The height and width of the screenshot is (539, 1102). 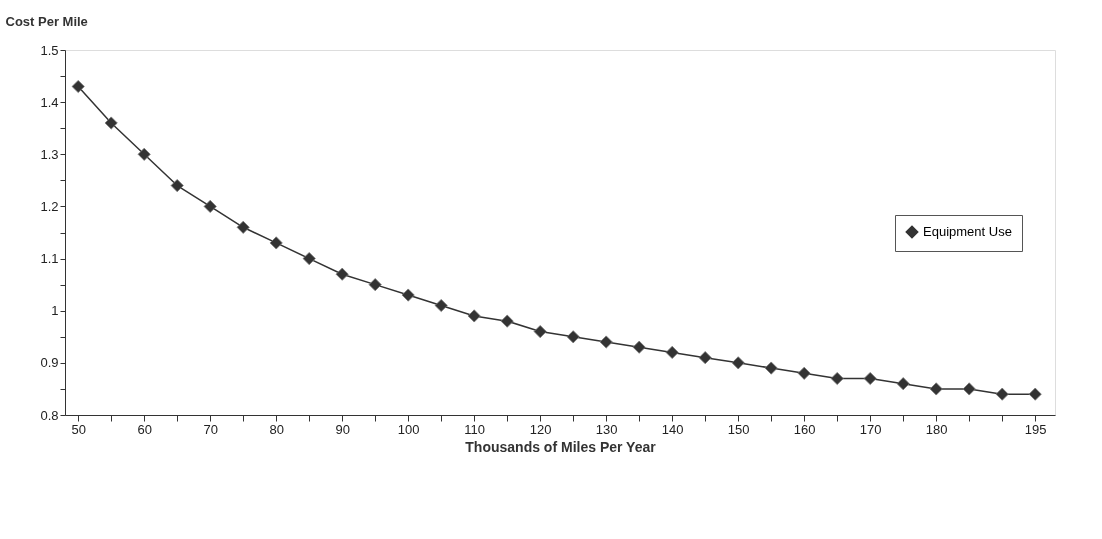 What do you see at coordinates (55, 311) in the screenshot?
I see `y-tick-label: 1` at bounding box center [55, 311].